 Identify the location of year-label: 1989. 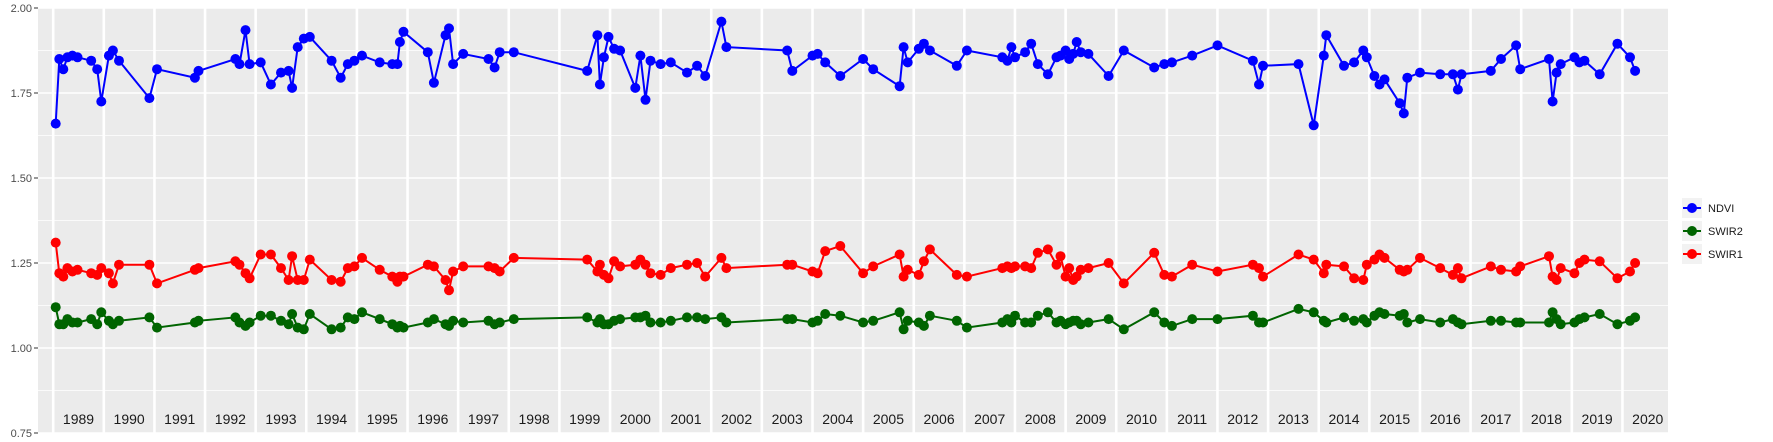
(78, 419).